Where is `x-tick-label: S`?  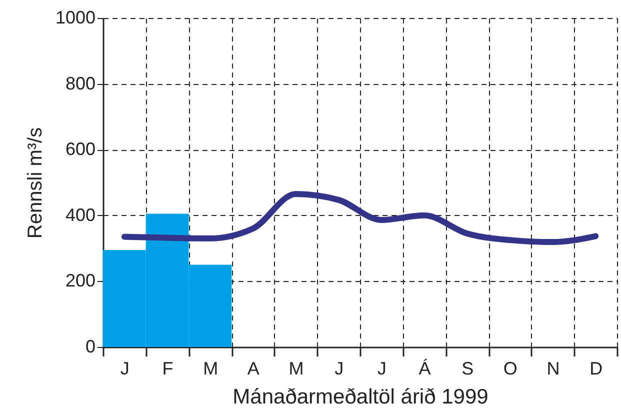 x-tick-label: S is located at coordinates (468, 368).